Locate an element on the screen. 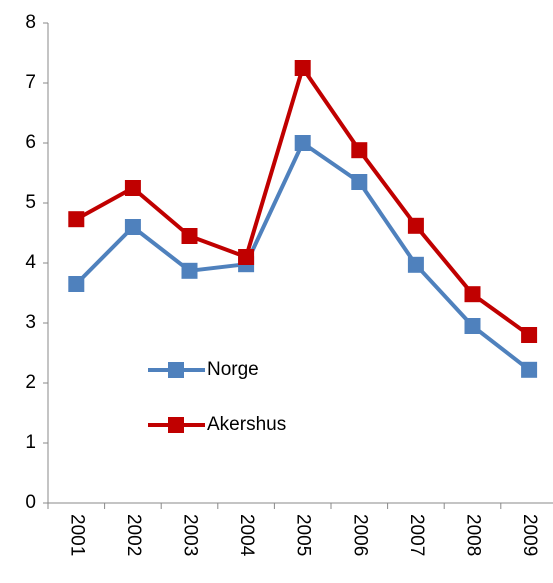 Image resolution: width=553 pixels, height=583 pixels. y-tick-label: 4 is located at coordinates (30, 262).